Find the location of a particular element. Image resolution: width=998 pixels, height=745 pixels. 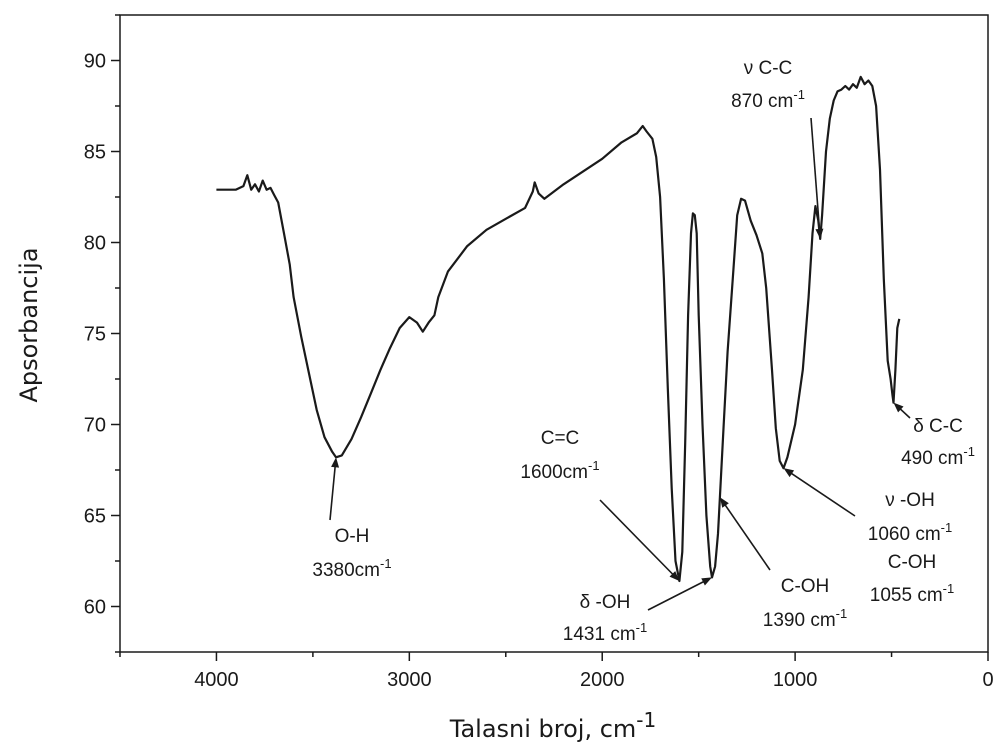

peak-annotation: δ -OH 1431 cm-1 is located at coordinates (637, 611).